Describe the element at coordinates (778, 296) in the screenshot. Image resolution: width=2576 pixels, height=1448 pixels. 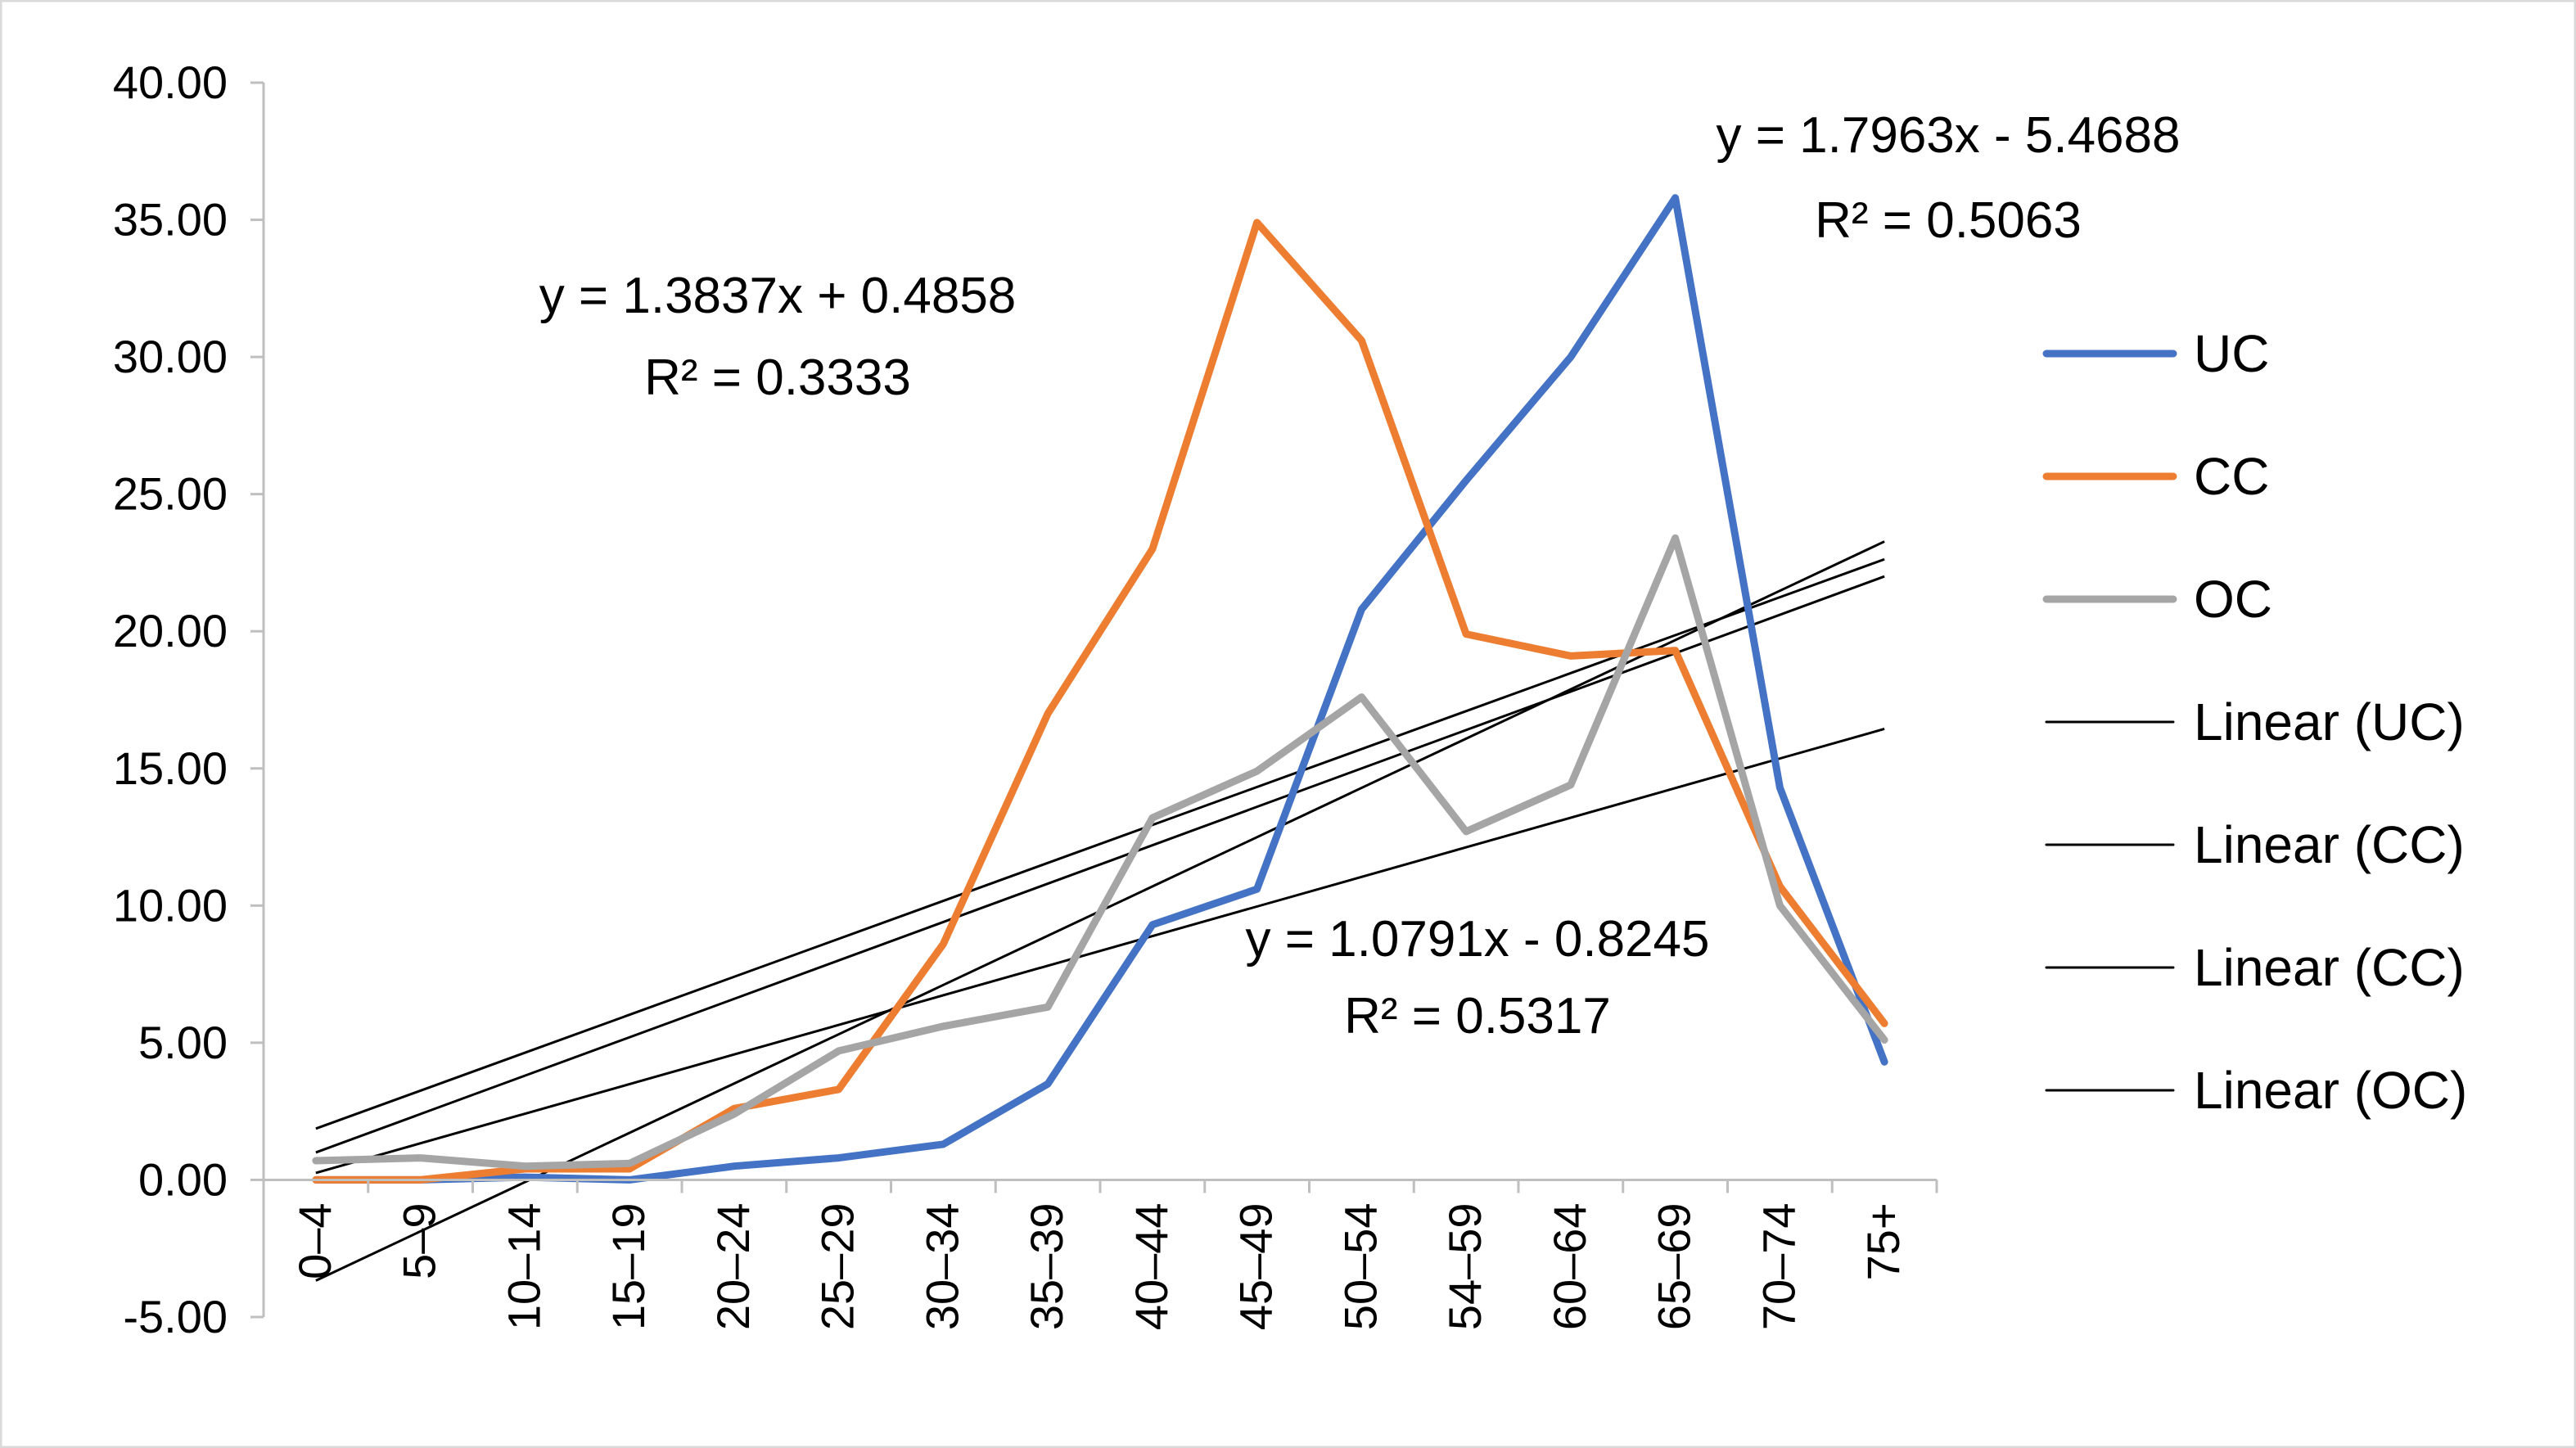
I see `trendline-equation: y = 1.3837x + 0.4858` at that location.